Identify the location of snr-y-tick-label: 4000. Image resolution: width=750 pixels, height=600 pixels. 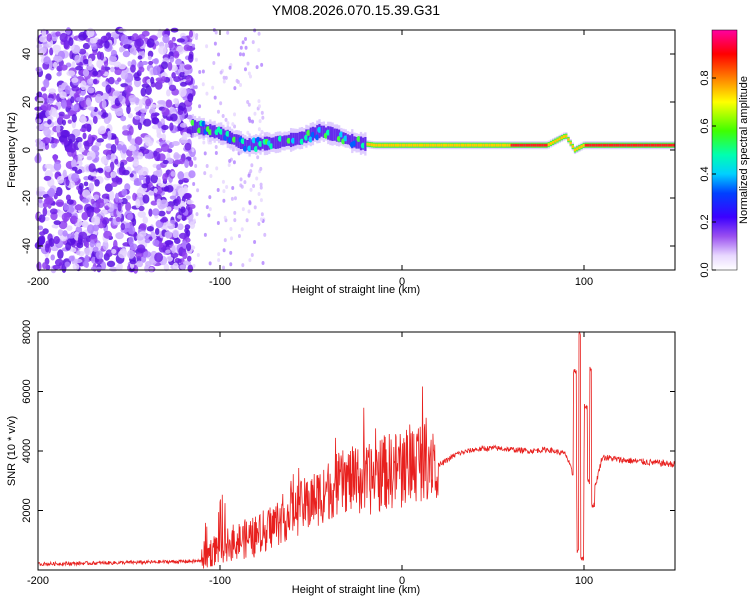
(27, 451).